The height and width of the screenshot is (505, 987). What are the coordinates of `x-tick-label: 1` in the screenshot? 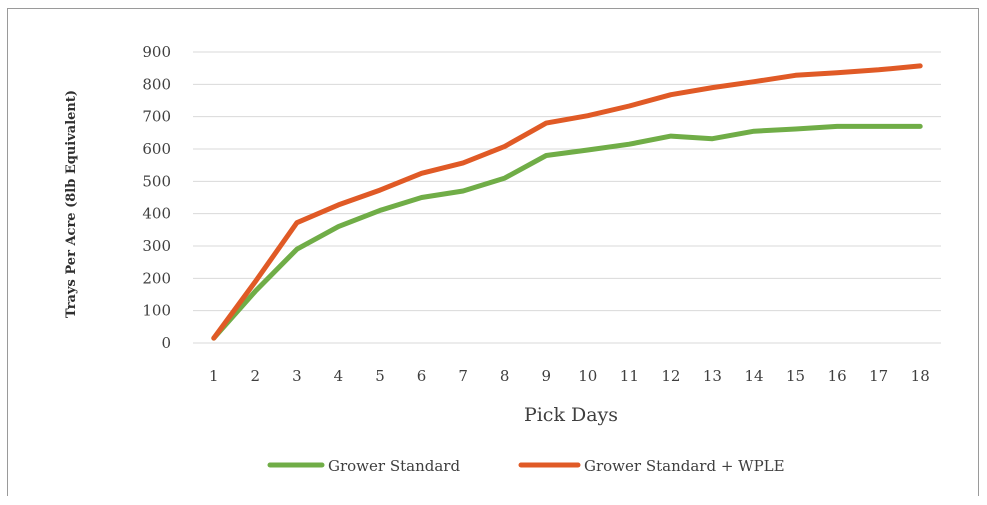 It's located at (214, 376).